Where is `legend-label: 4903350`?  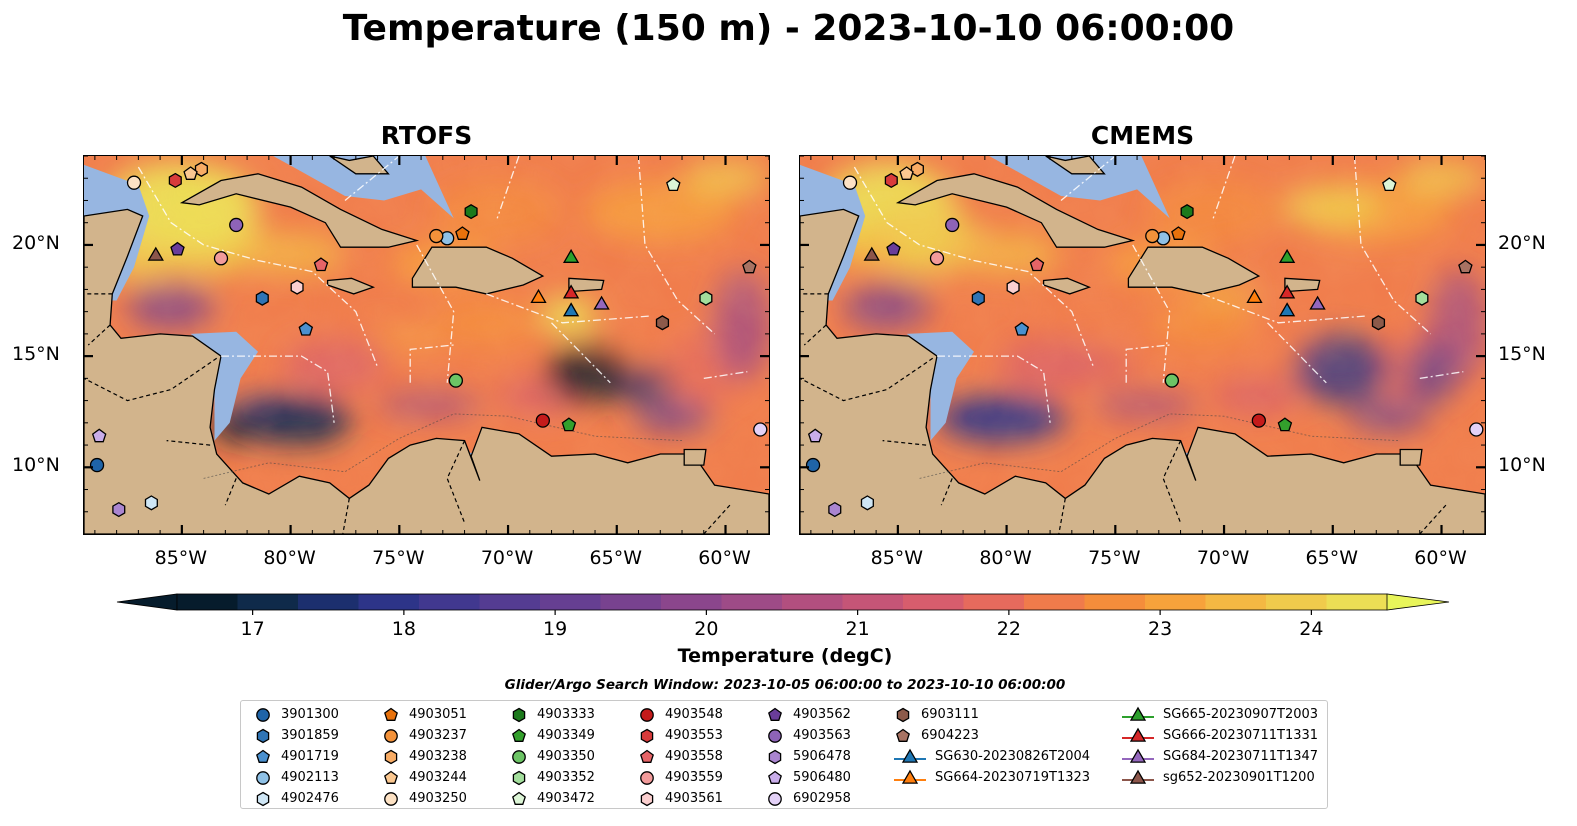 legend-label: 4903350 is located at coordinates (566, 756).